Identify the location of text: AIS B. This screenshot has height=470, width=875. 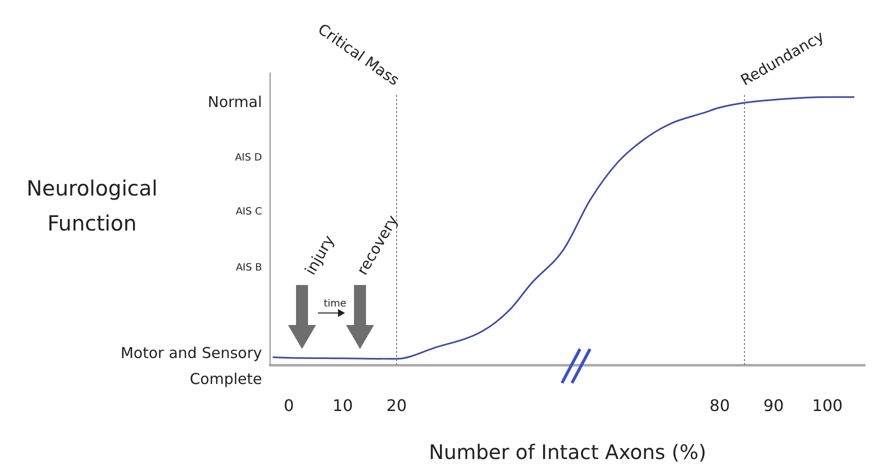
(249, 268).